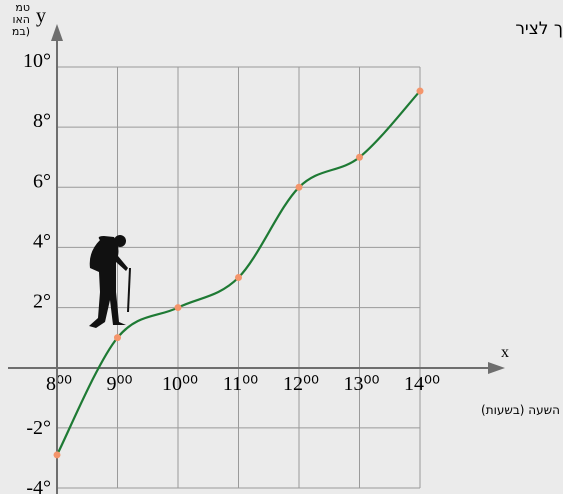 This screenshot has height=494, width=563. What do you see at coordinates (59, 384) in the screenshot?
I see `x-tick-label: 8⁰⁰` at bounding box center [59, 384].